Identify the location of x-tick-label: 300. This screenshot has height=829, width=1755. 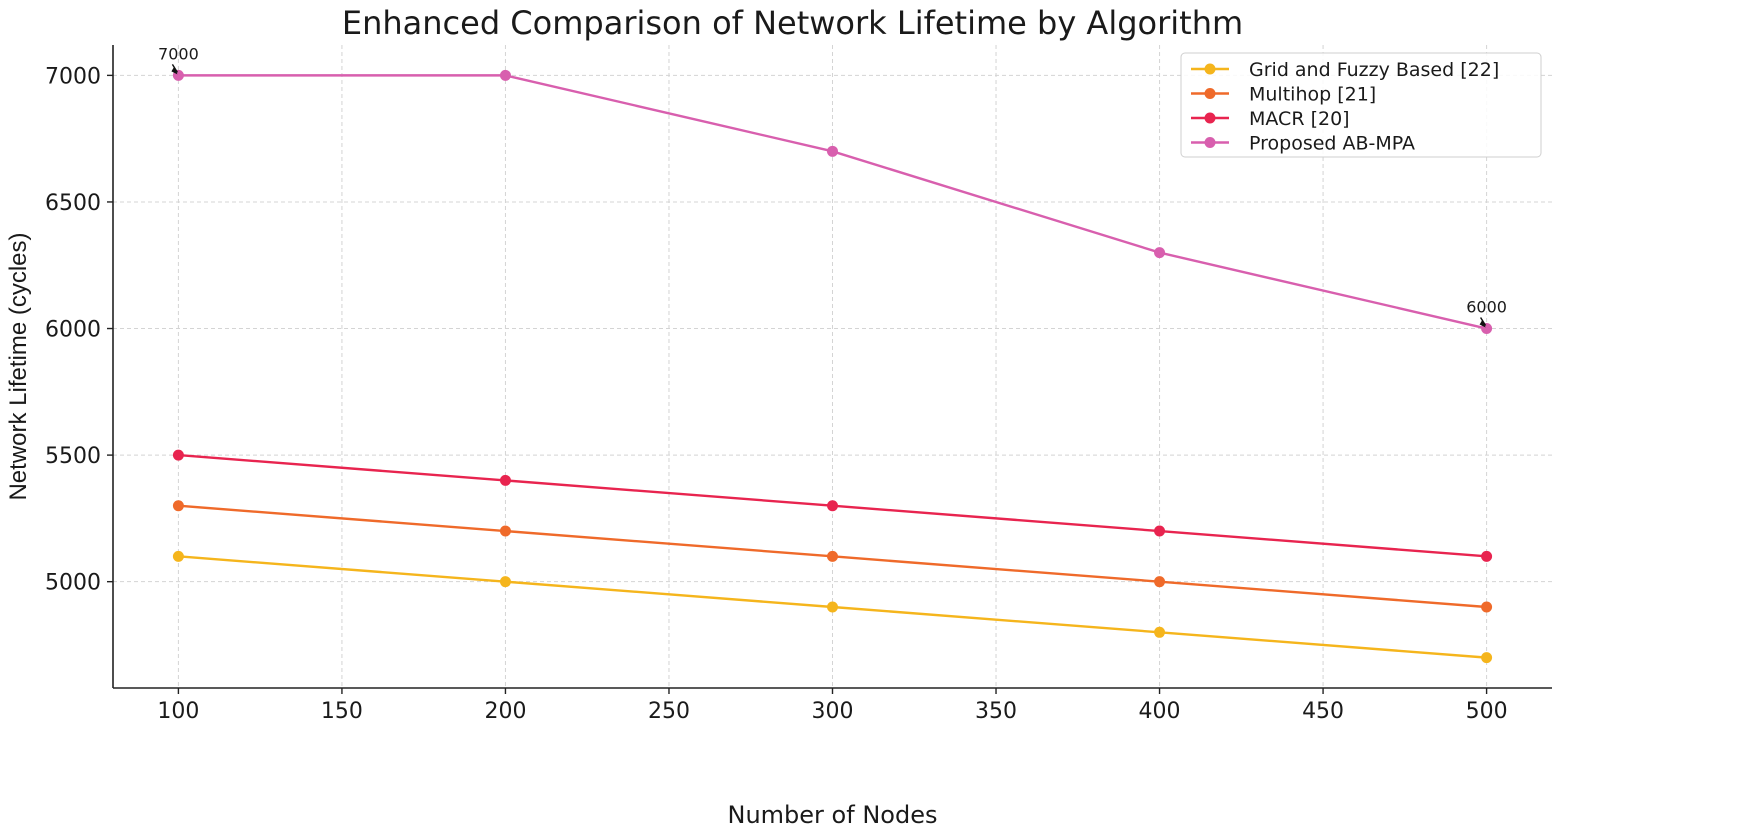
(833, 711).